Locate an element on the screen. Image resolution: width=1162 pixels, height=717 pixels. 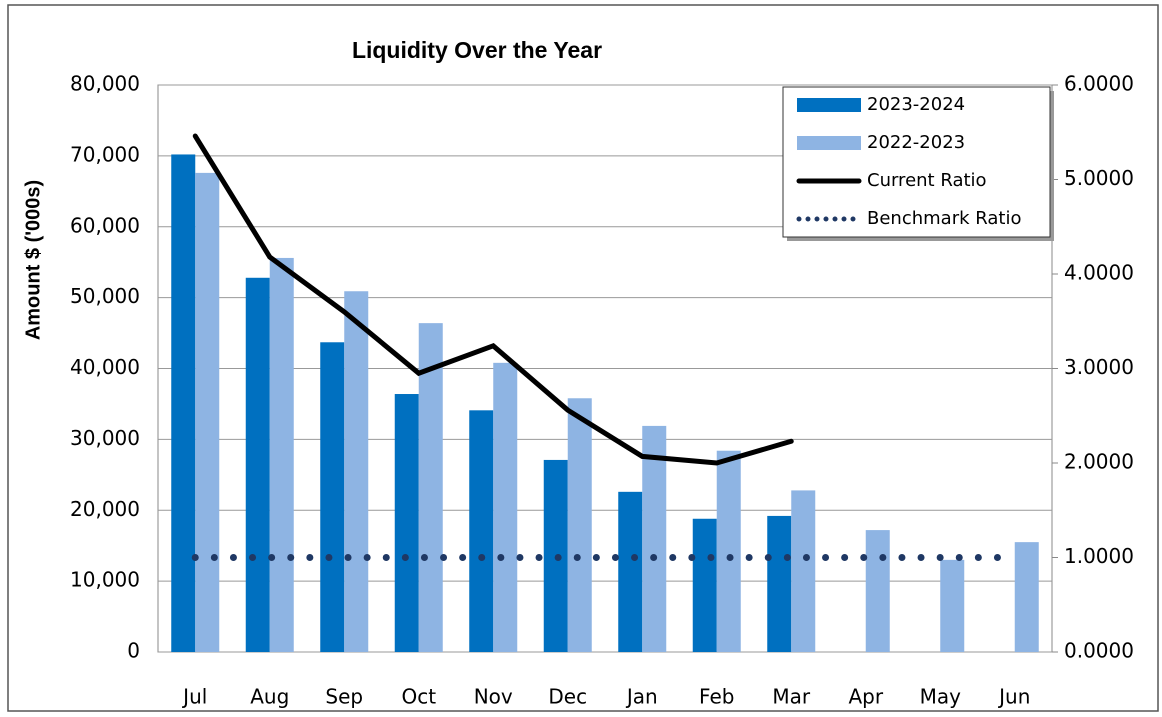
x-tick-label: Apr is located at coordinates (865, 697).